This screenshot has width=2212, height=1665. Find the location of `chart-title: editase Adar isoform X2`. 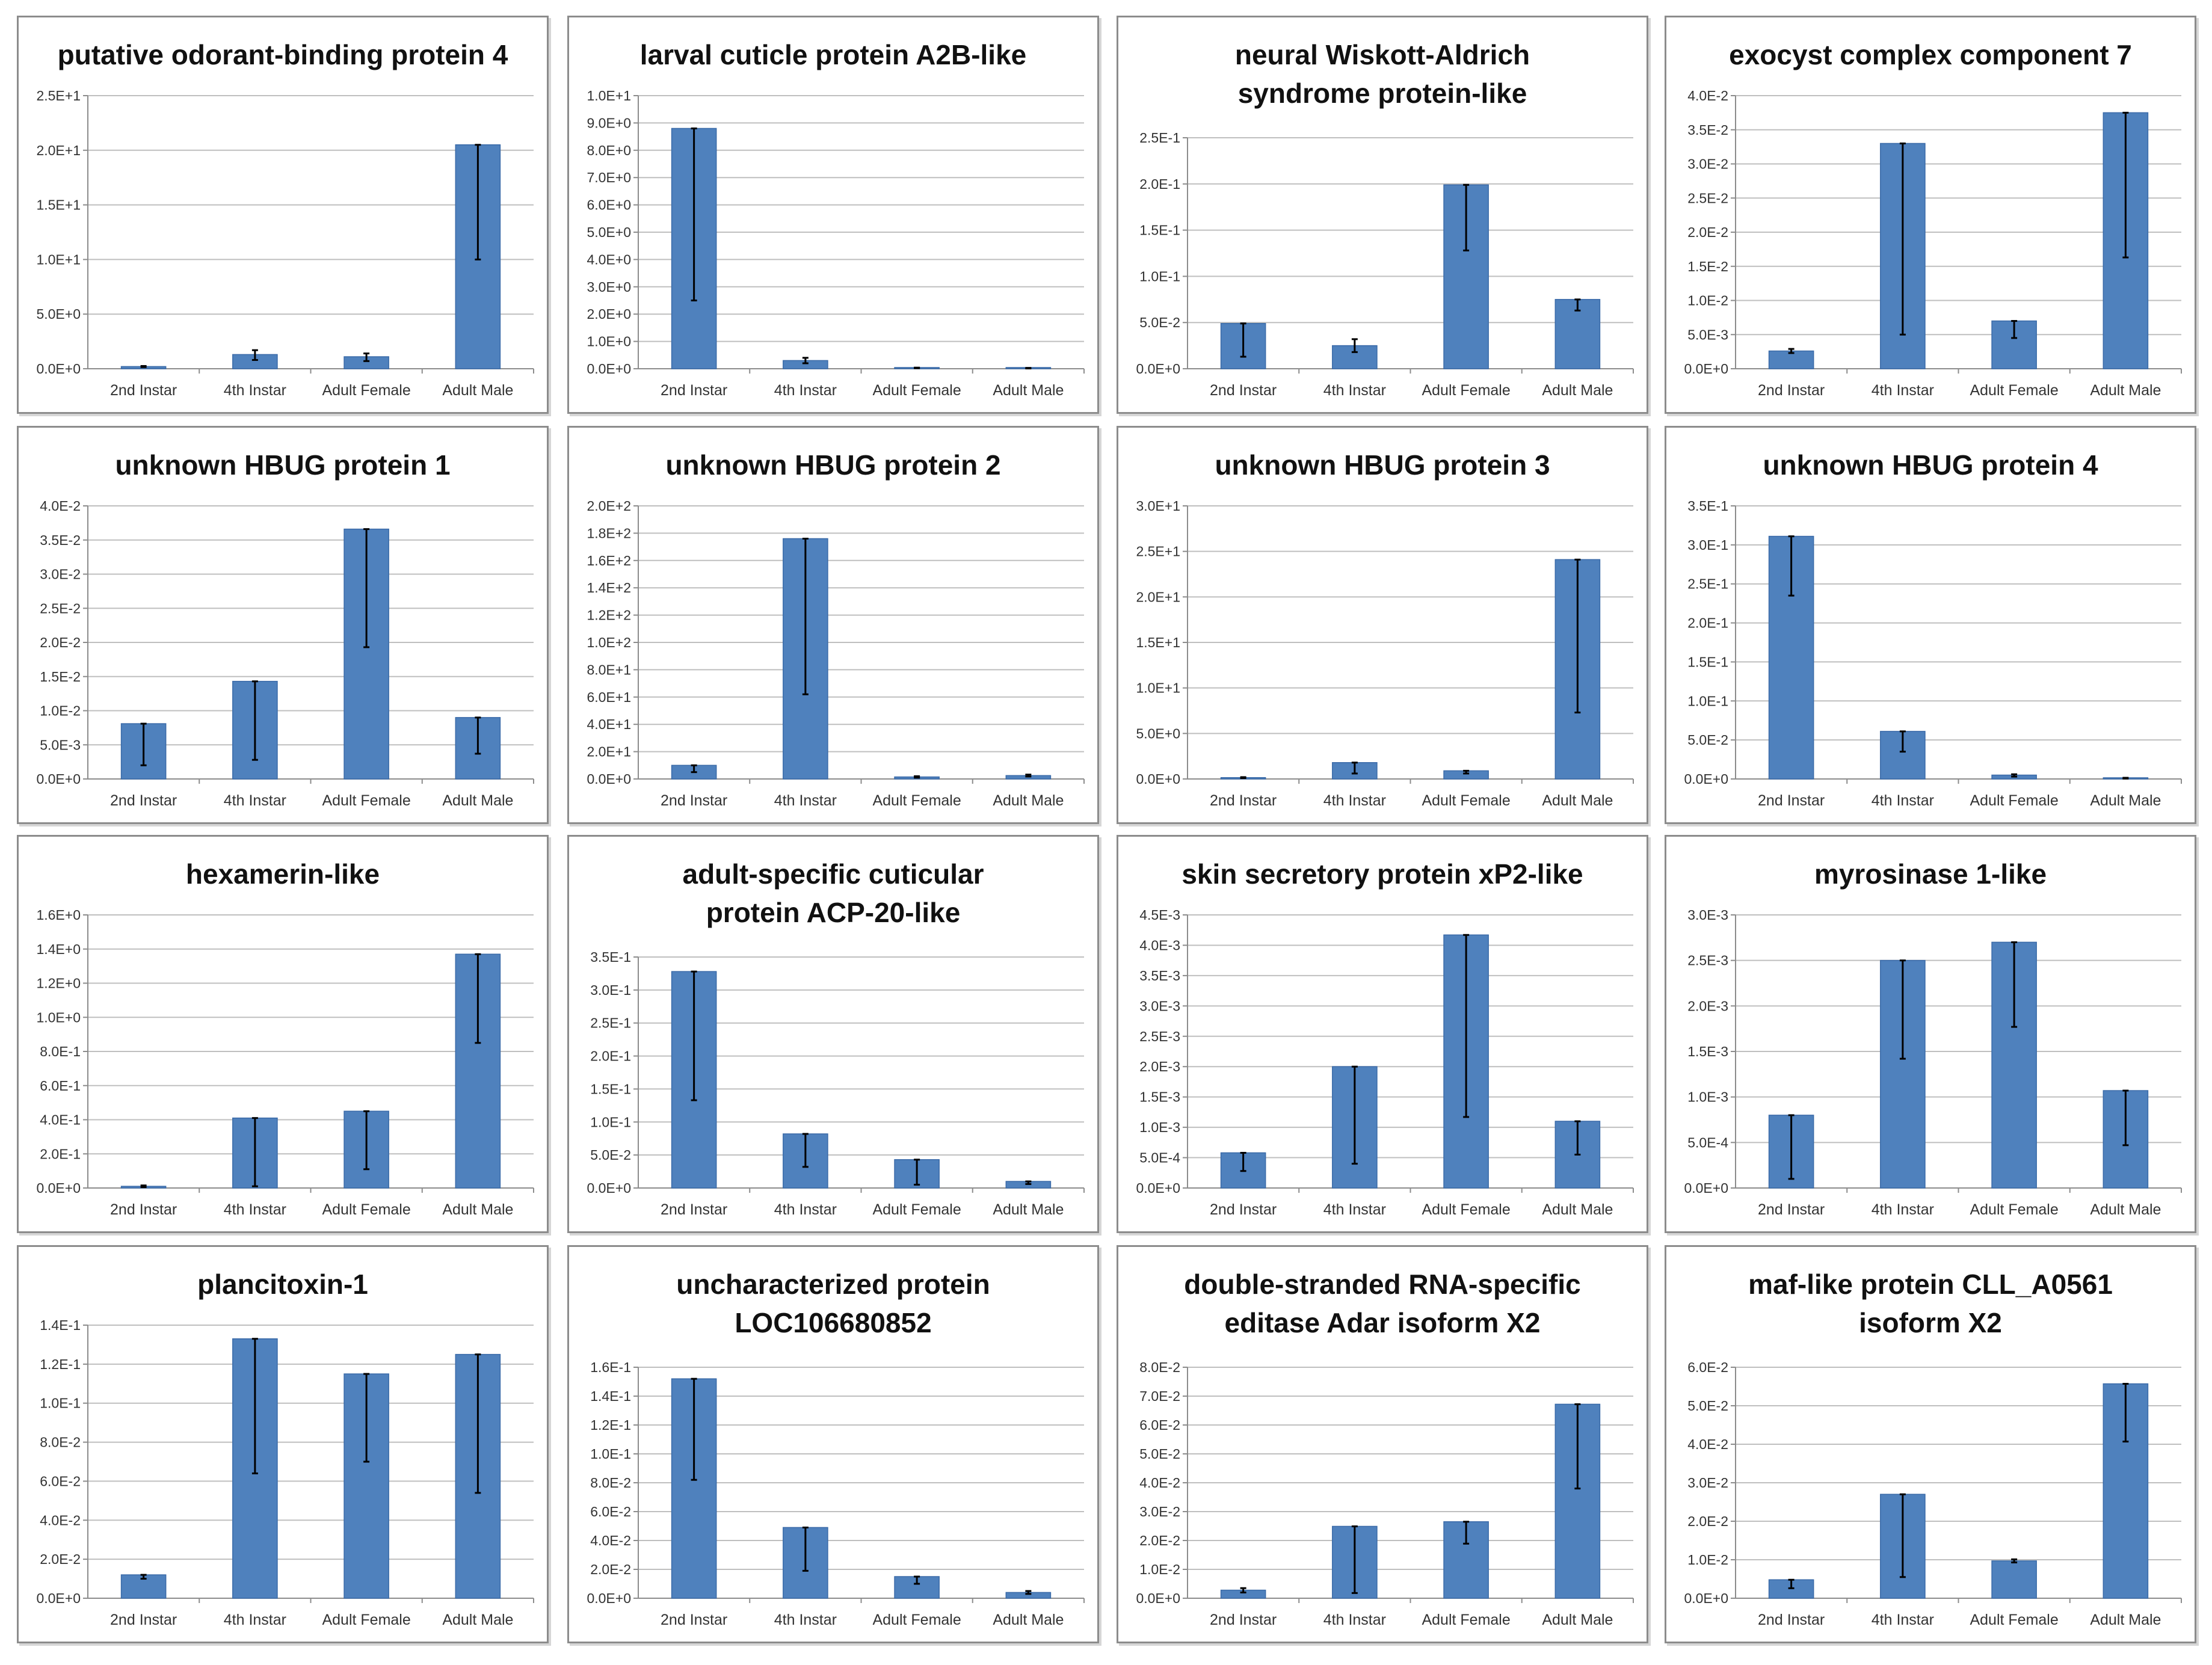

chart-title: editase Adar isoform X2 is located at coordinates (1383, 1322).